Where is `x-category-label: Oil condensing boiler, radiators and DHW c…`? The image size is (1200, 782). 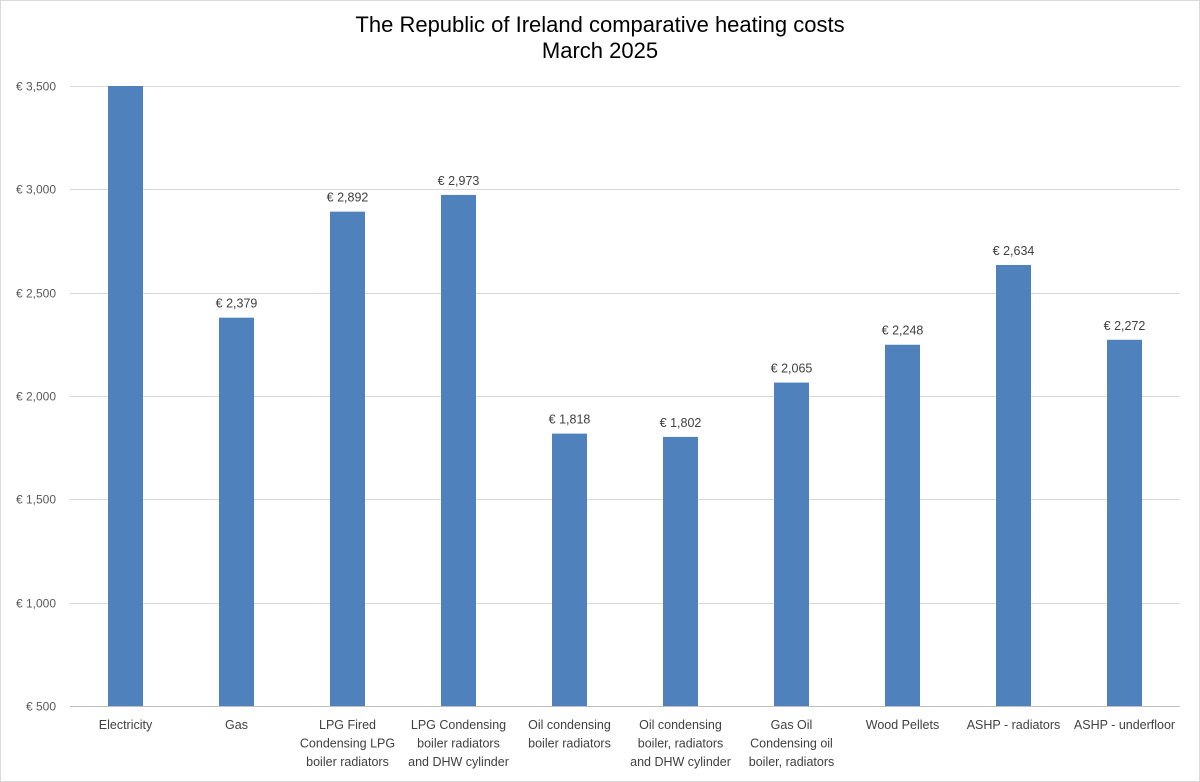
x-category-label: Oil condensing boiler, radiators and DHW c… is located at coordinates (680, 743).